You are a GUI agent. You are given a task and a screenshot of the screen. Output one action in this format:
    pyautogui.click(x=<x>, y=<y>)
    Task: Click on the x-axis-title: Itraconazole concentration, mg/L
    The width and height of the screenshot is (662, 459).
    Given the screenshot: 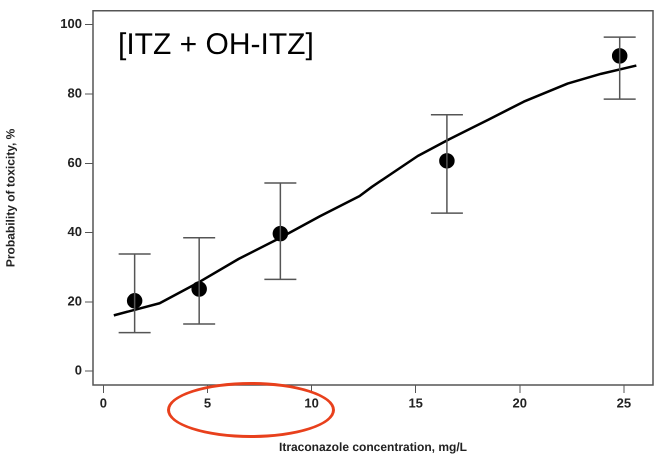 What is the action you would take?
    pyautogui.click(x=373, y=447)
    